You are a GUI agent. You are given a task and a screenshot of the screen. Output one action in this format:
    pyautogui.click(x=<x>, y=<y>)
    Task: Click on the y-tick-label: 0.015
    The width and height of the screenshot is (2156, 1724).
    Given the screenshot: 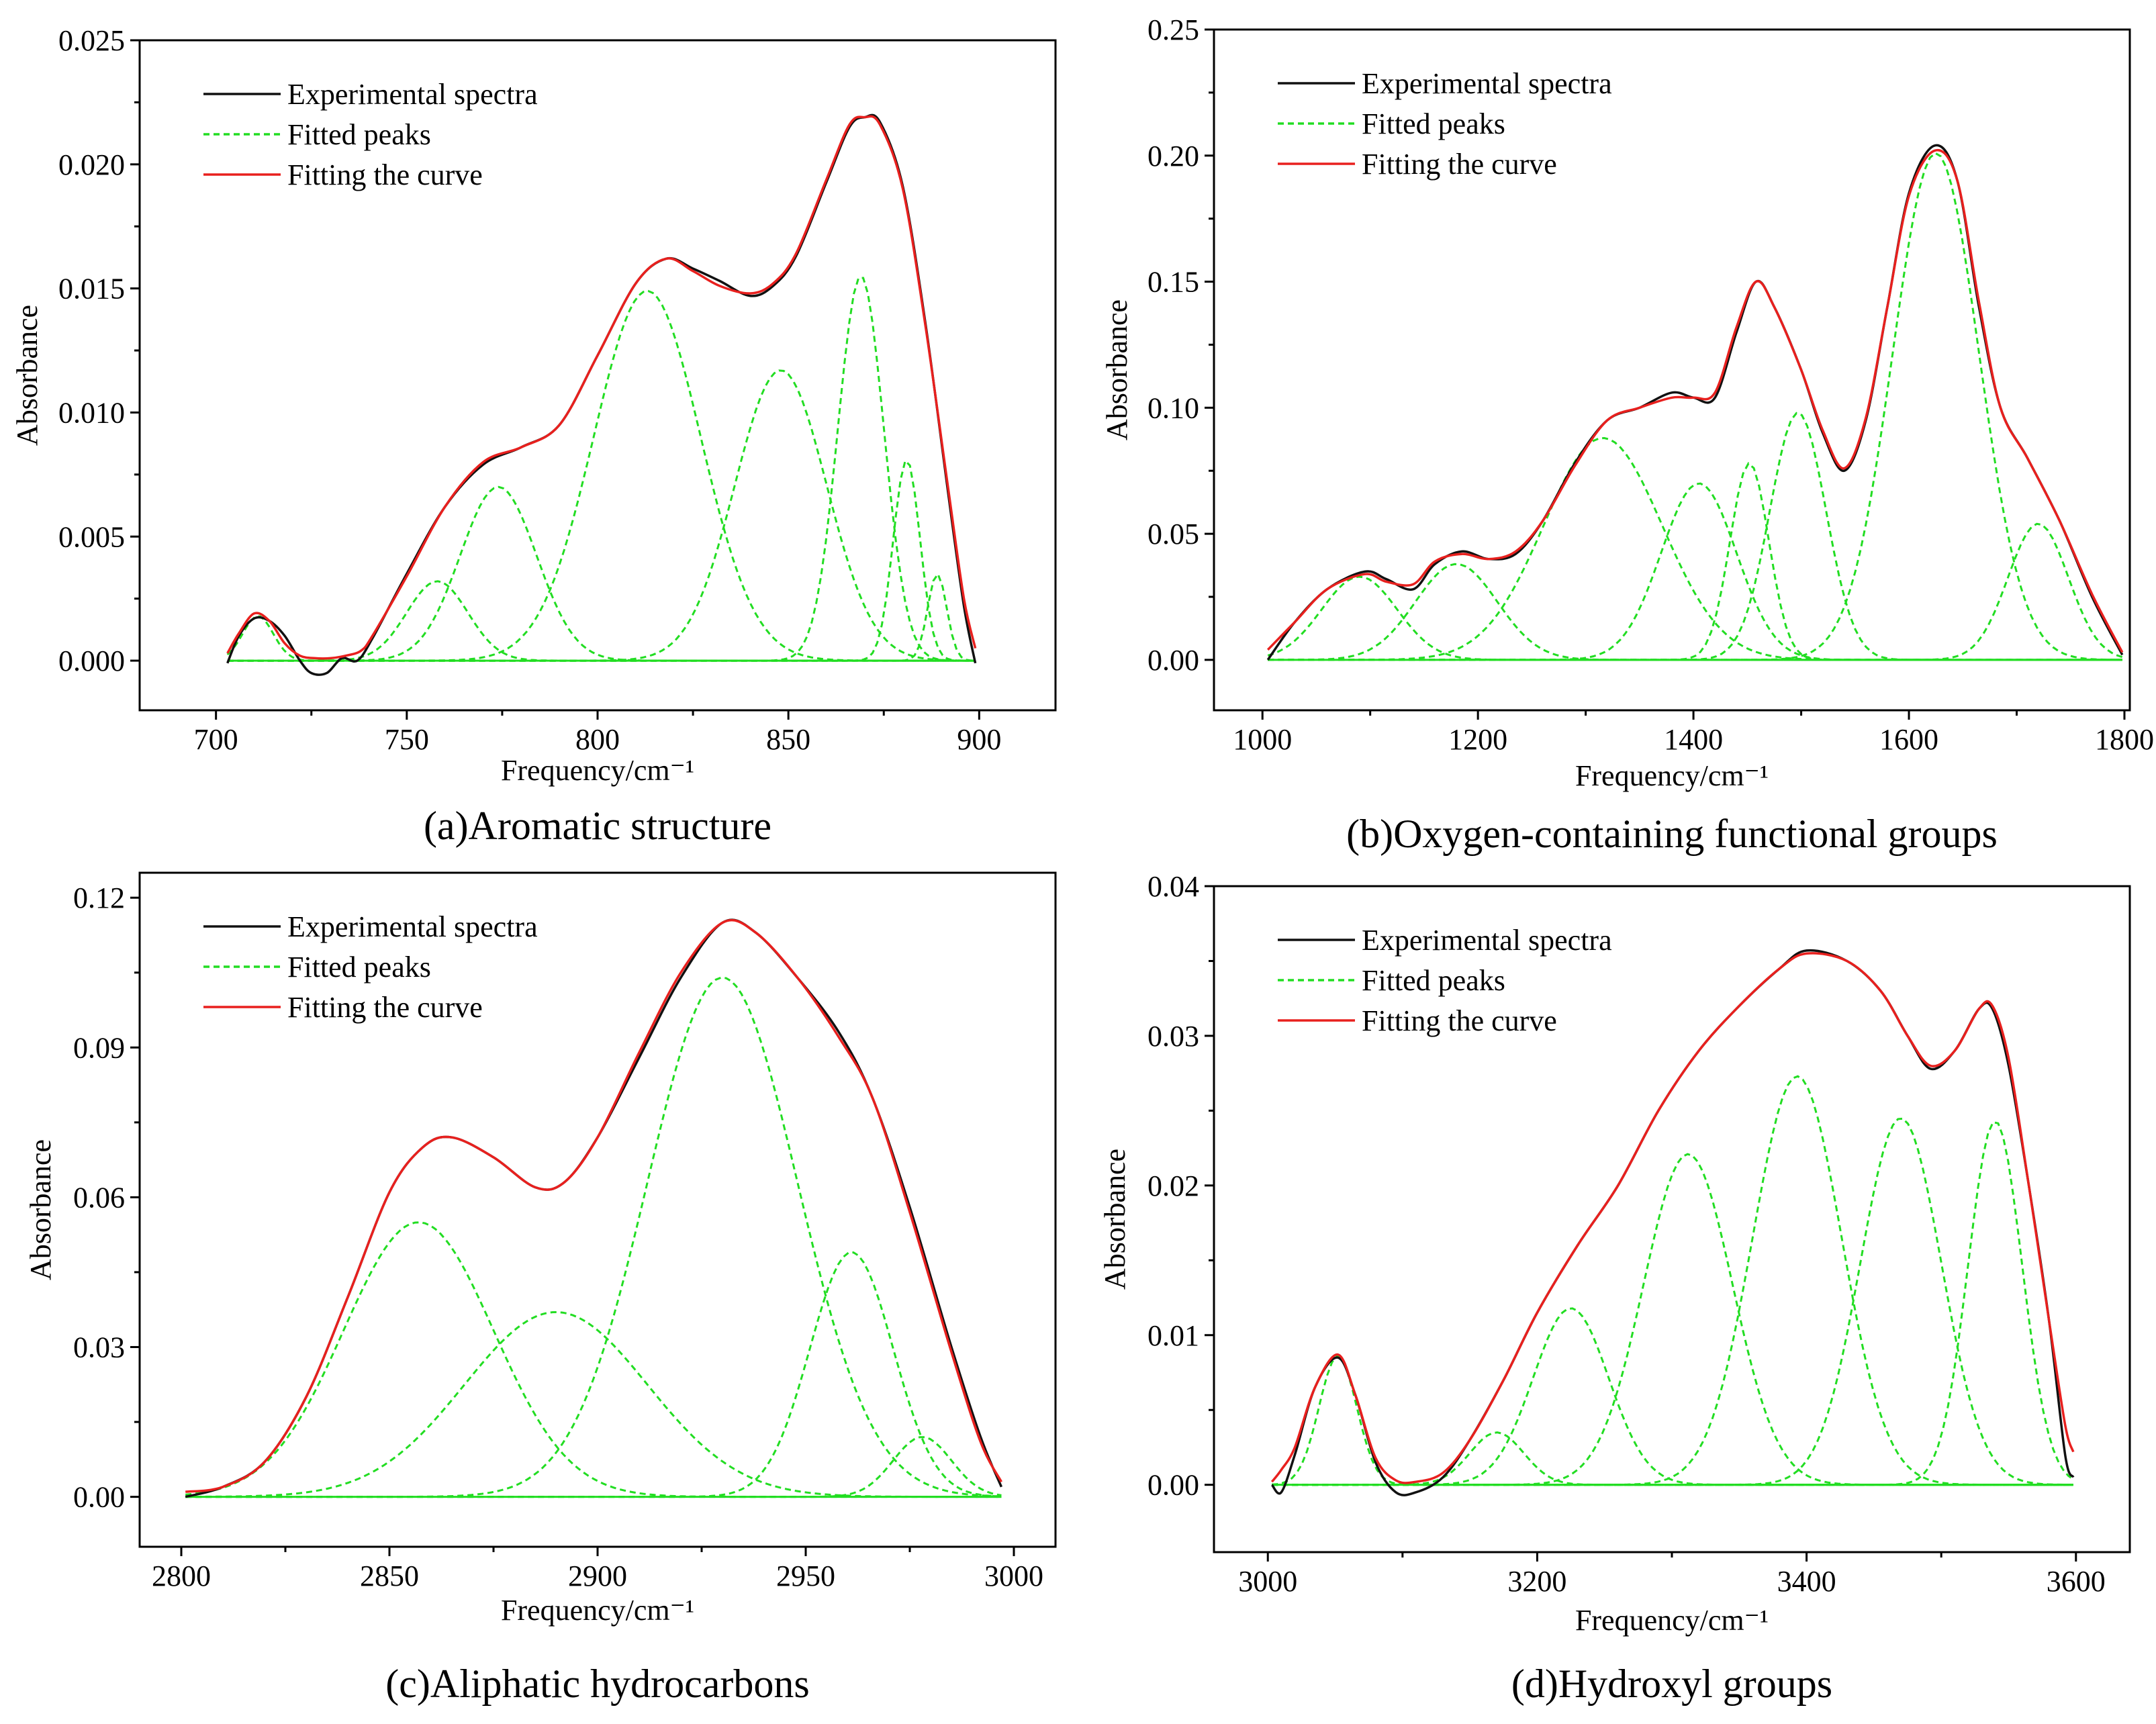 What is the action you would take?
    pyautogui.click(x=91, y=289)
    